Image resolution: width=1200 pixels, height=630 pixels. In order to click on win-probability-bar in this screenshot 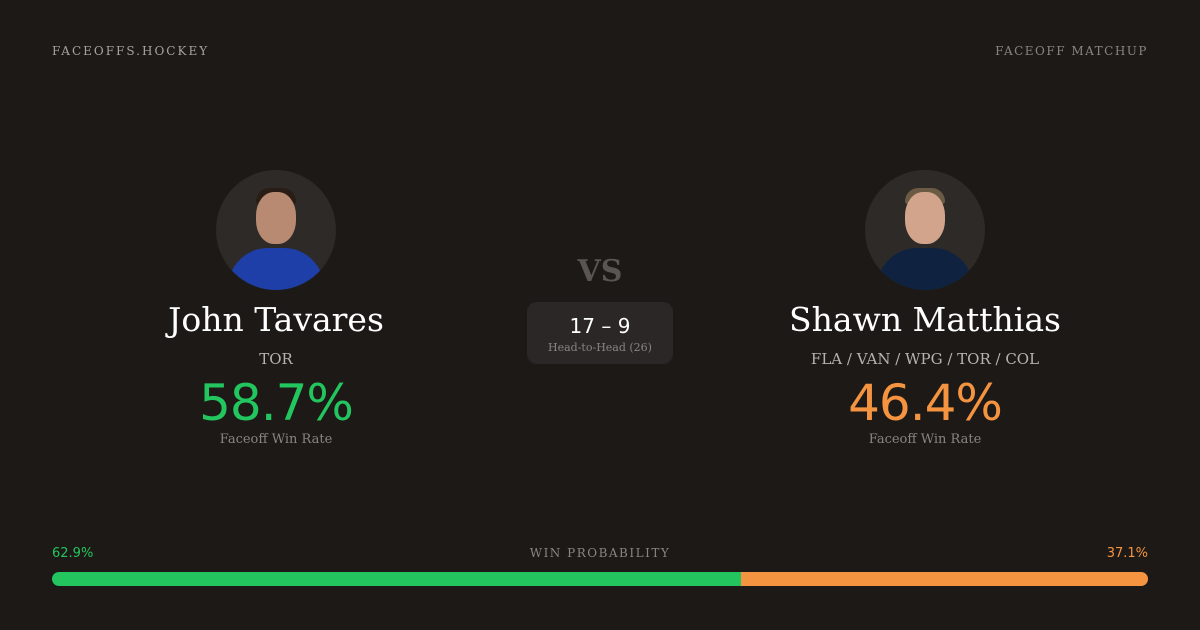, I will do `click(600, 579)`.